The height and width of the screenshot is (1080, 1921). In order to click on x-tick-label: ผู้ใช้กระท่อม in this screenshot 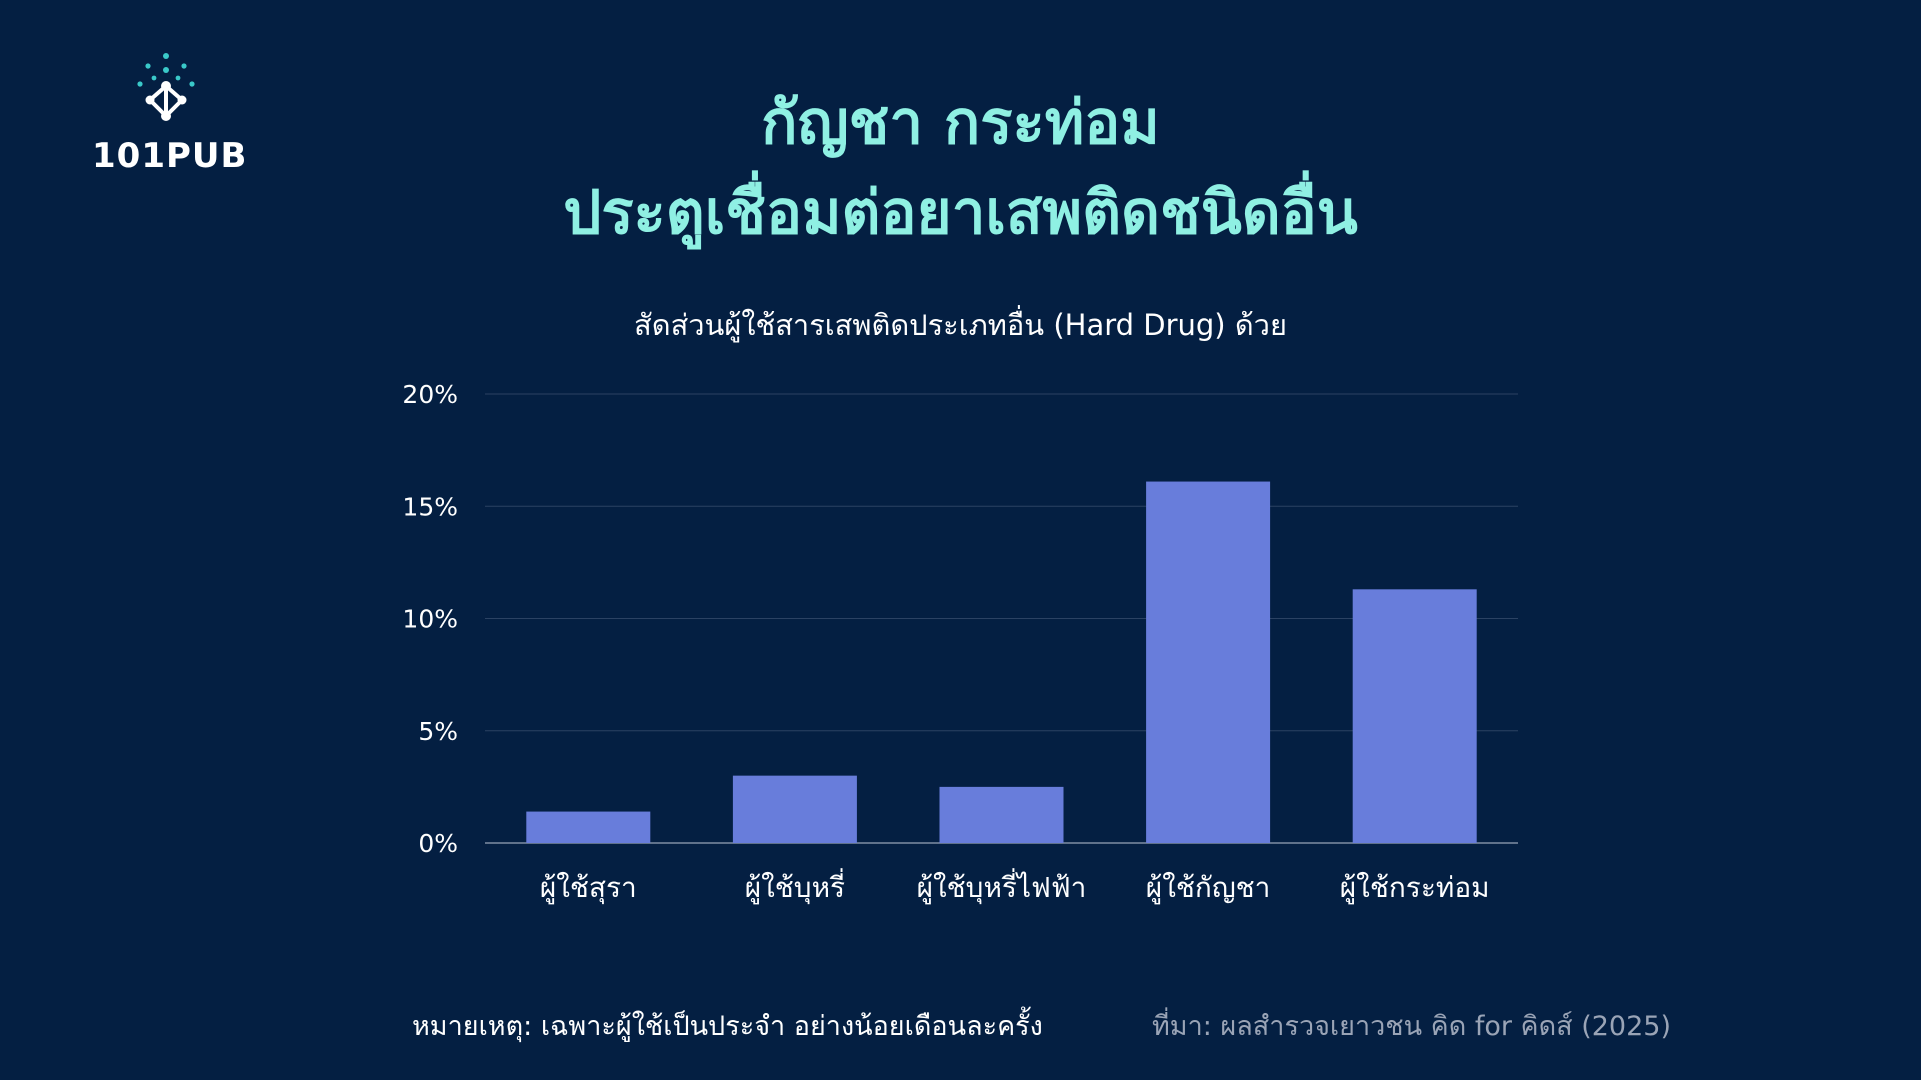, I will do `click(1415, 888)`.